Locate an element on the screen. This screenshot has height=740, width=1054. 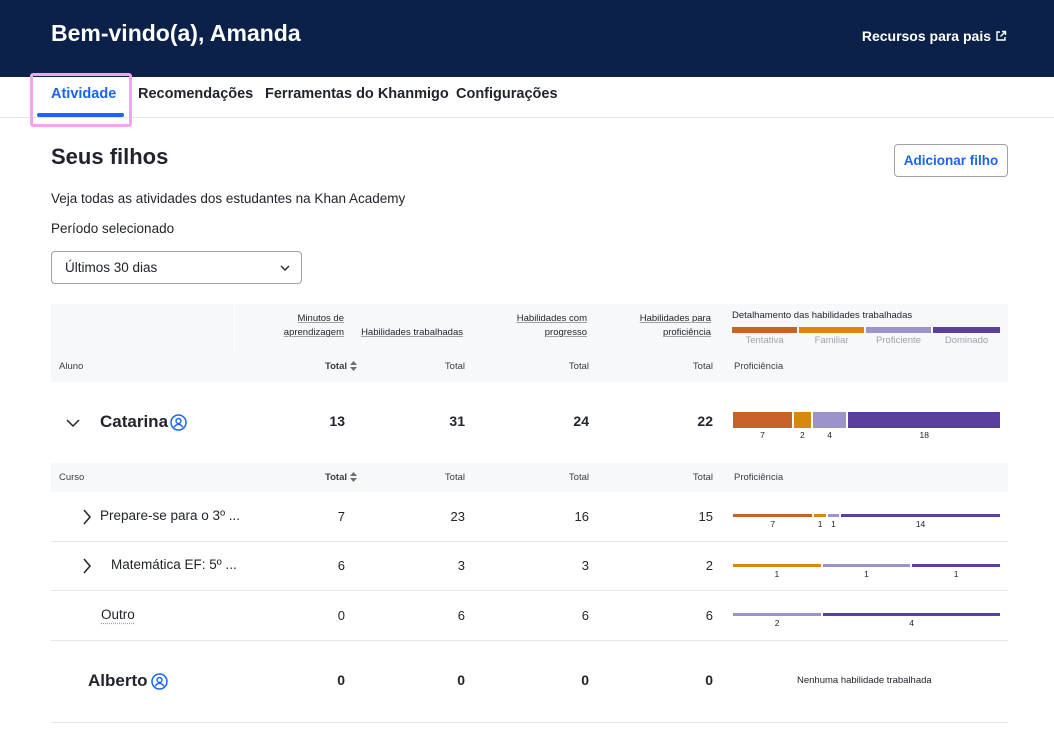
skills-progress-column-header: Habilidades com progresso is located at coordinates (534, 326).